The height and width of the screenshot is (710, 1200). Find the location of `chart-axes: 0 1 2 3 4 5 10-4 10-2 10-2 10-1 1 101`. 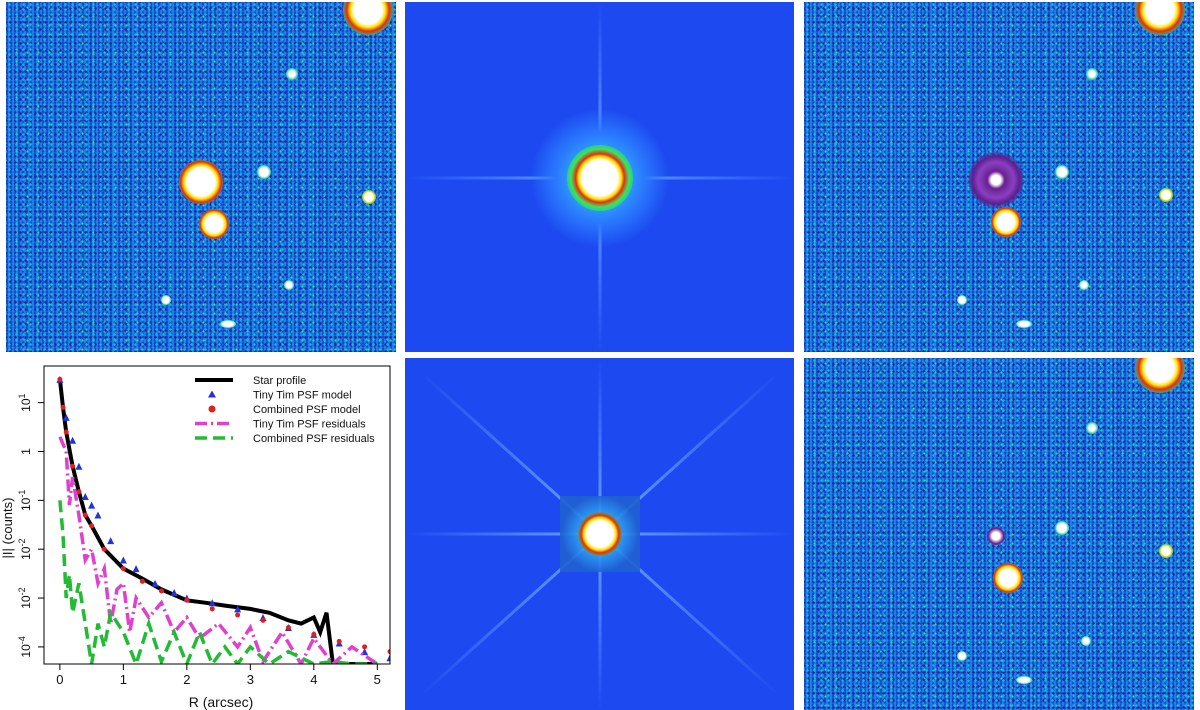

chart-axes: 0 1 2 3 4 5 10-4 10-2 10-2 10-1 1 101 is located at coordinates (204, 526).